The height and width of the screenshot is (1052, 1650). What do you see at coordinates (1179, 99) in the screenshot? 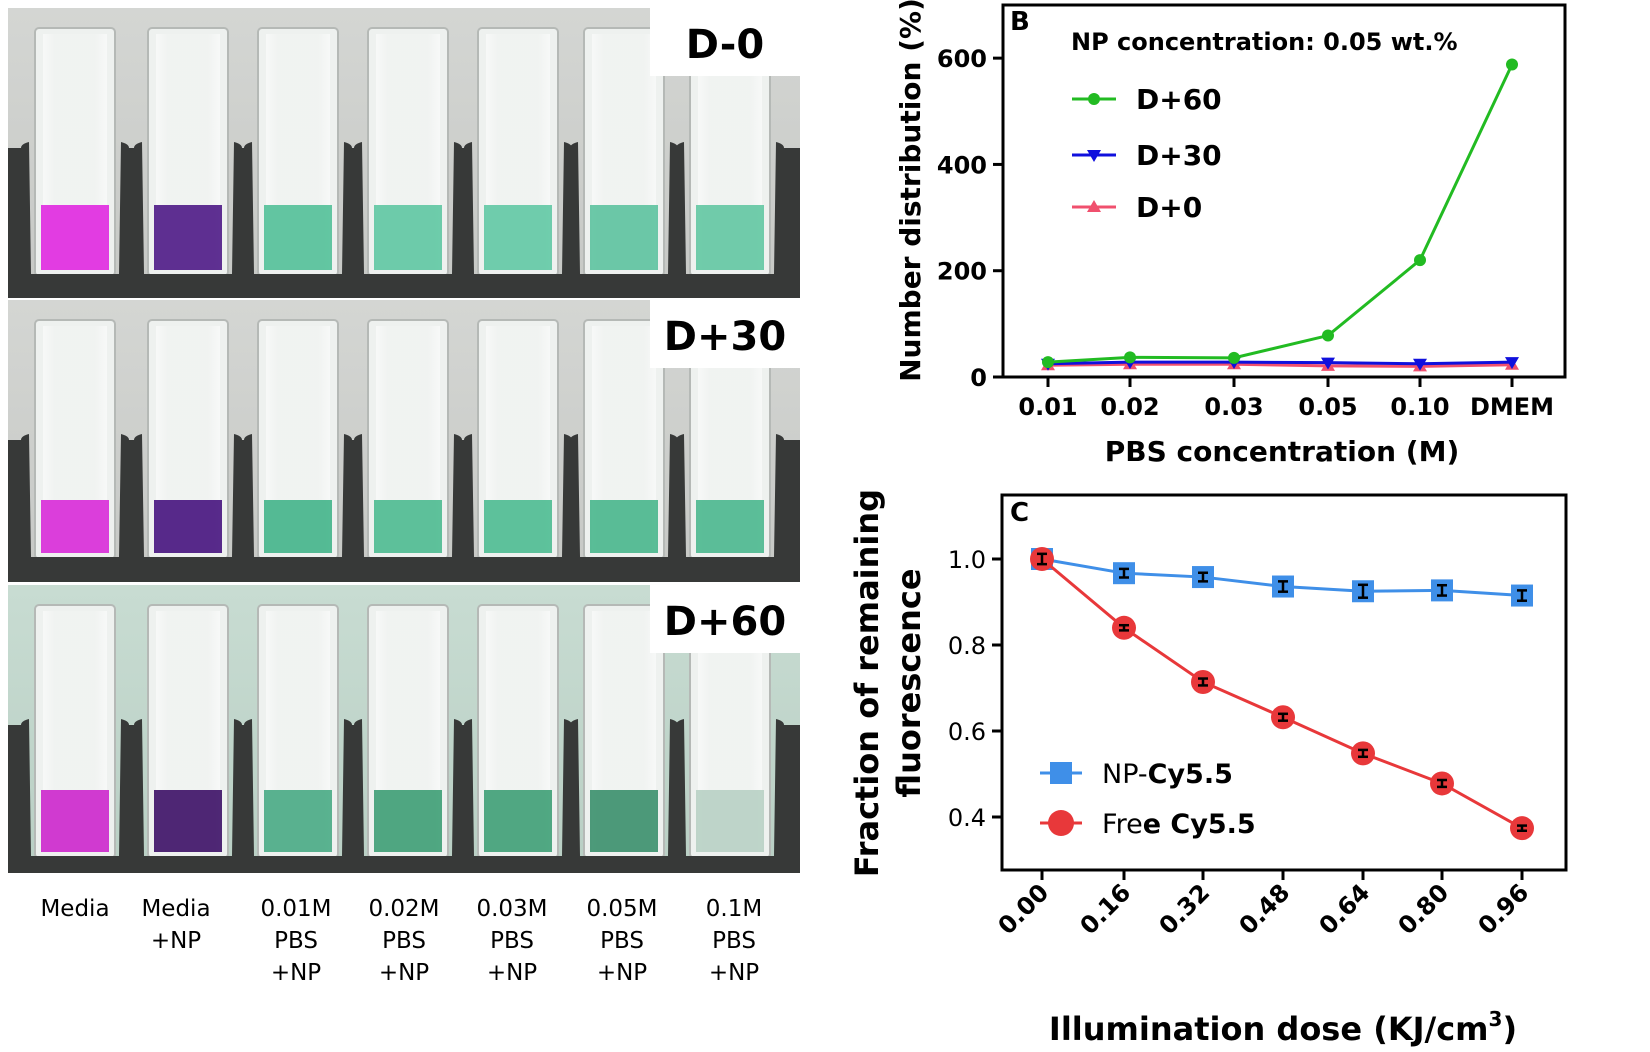
I see `legend-label: D+60` at bounding box center [1179, 99].